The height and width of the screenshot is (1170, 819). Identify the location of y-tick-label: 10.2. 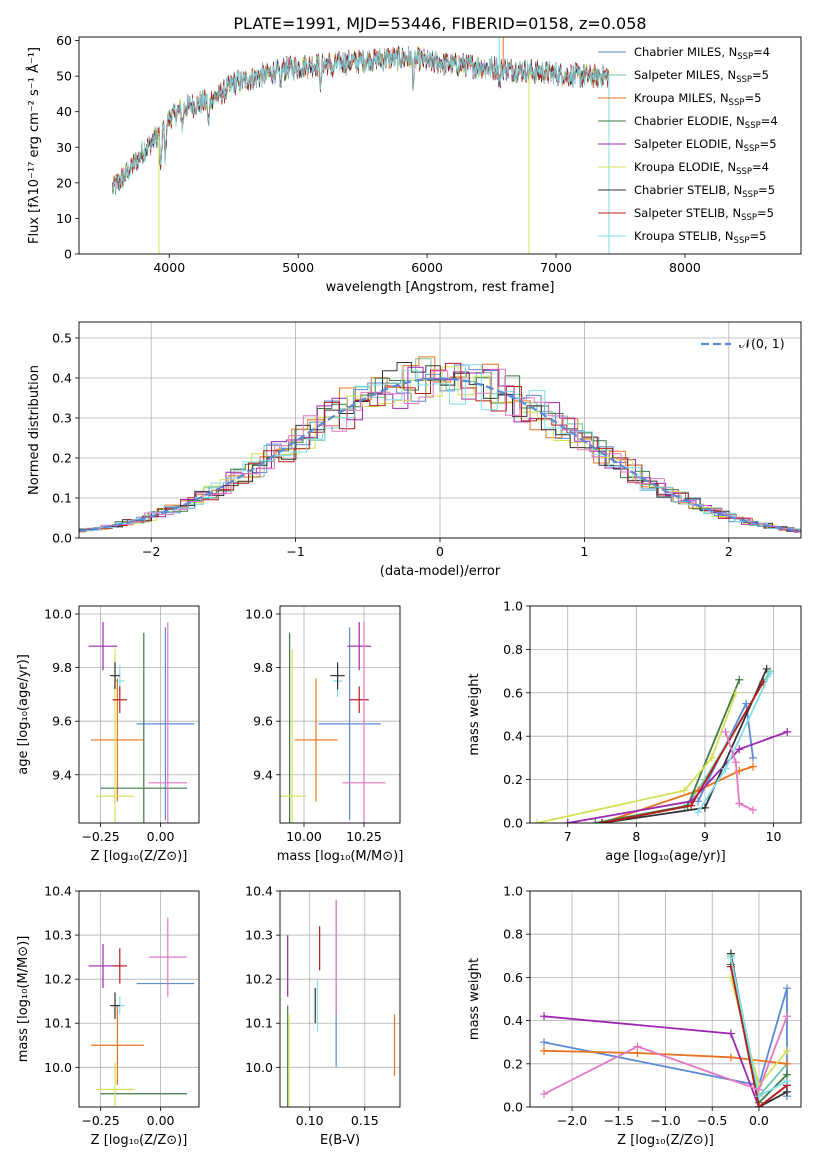
(58, 979).